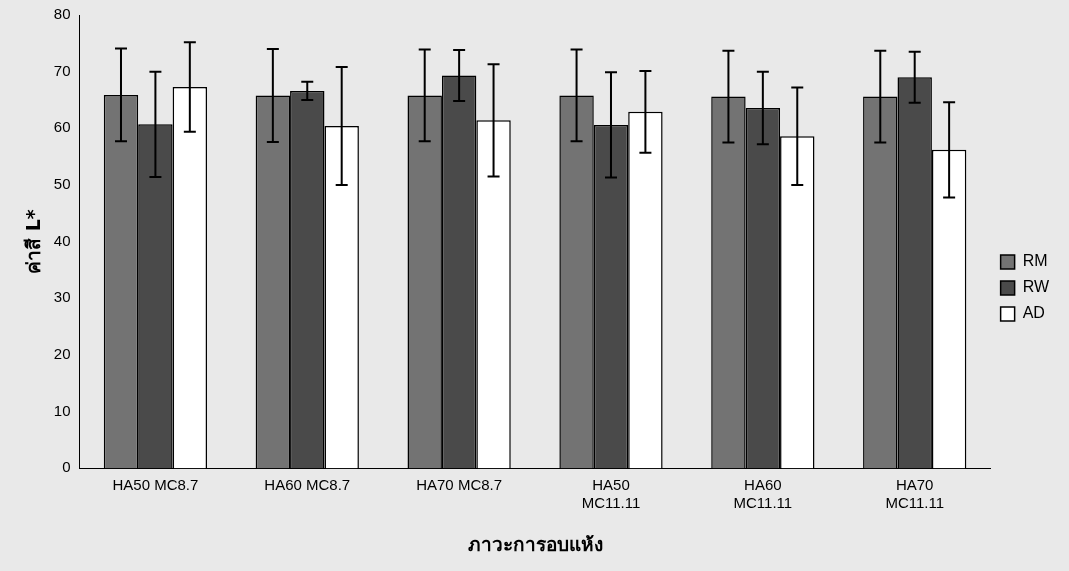 This screenshot has height=571, width=1069. Describe the element at coordinates (62, 184) in the screenshot. I see `y-tick-label: 50` at that location.